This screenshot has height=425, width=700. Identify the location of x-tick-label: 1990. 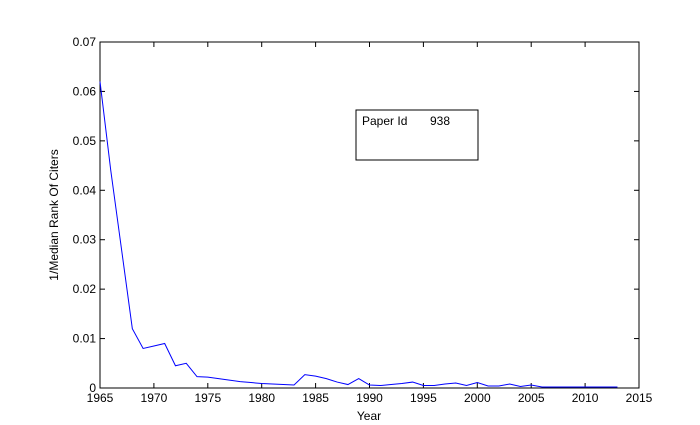
(369, 398).